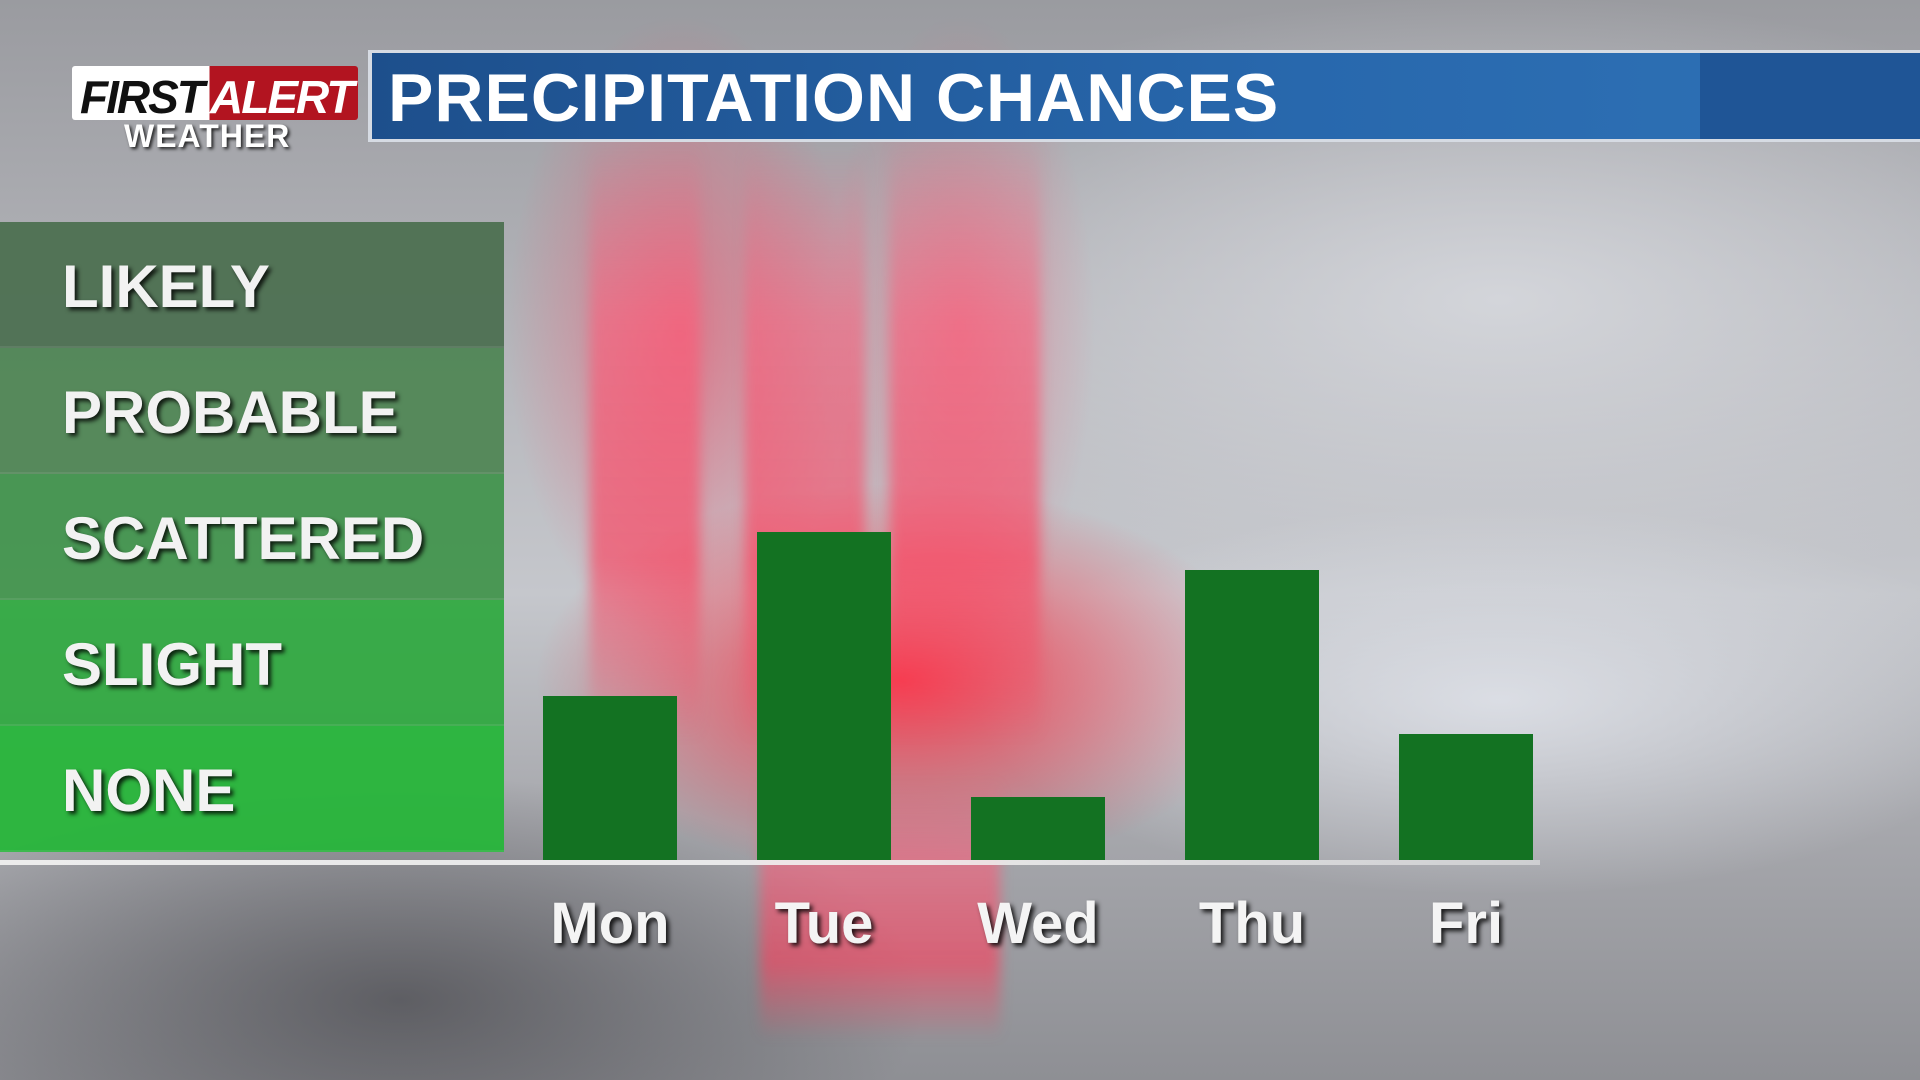 This screenshot has height=1080, width=1920. What do you see at coordinates (149, 790) in the screenshot?
I see `band-label-none: NONE` at bounding box center [149, 790].